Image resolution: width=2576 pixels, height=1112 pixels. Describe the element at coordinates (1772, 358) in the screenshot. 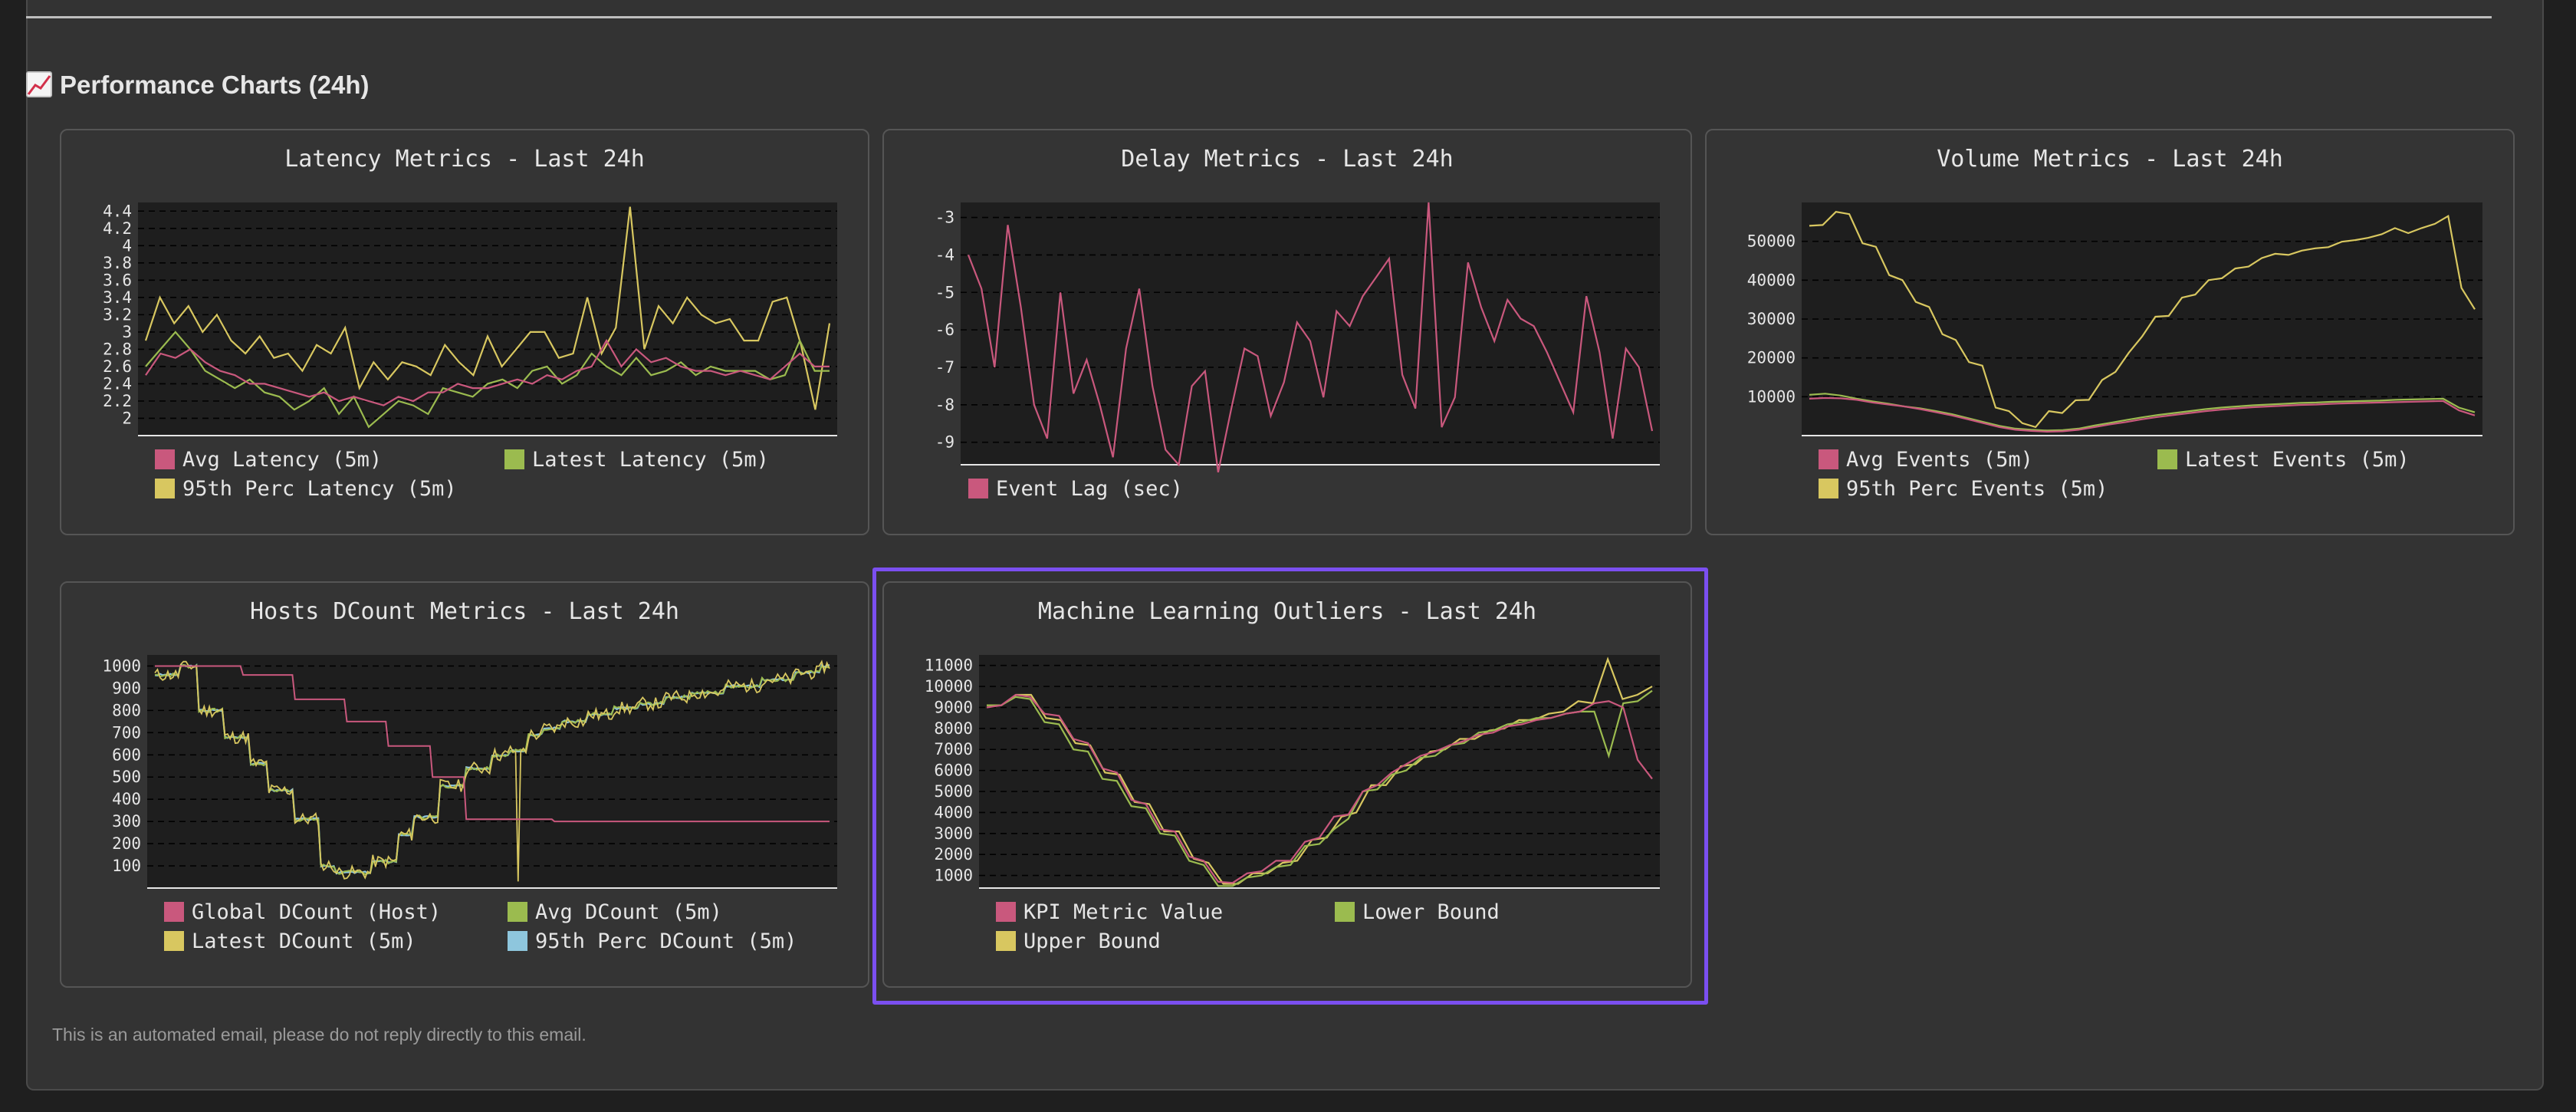

I see `y-tick-label: 20000` at that location.